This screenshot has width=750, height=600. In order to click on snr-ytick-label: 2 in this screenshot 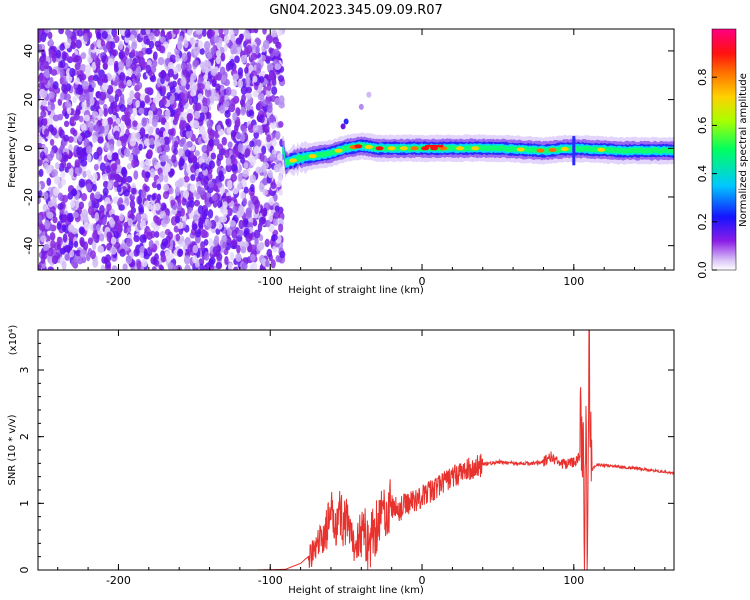, I will do `click(24, 436)`.